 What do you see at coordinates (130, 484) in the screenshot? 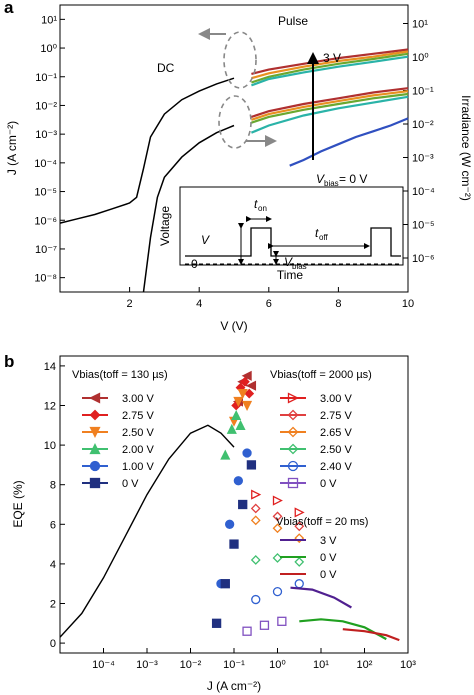
I see `legend1-entry: 0 V` at bounding box center [130, 484].